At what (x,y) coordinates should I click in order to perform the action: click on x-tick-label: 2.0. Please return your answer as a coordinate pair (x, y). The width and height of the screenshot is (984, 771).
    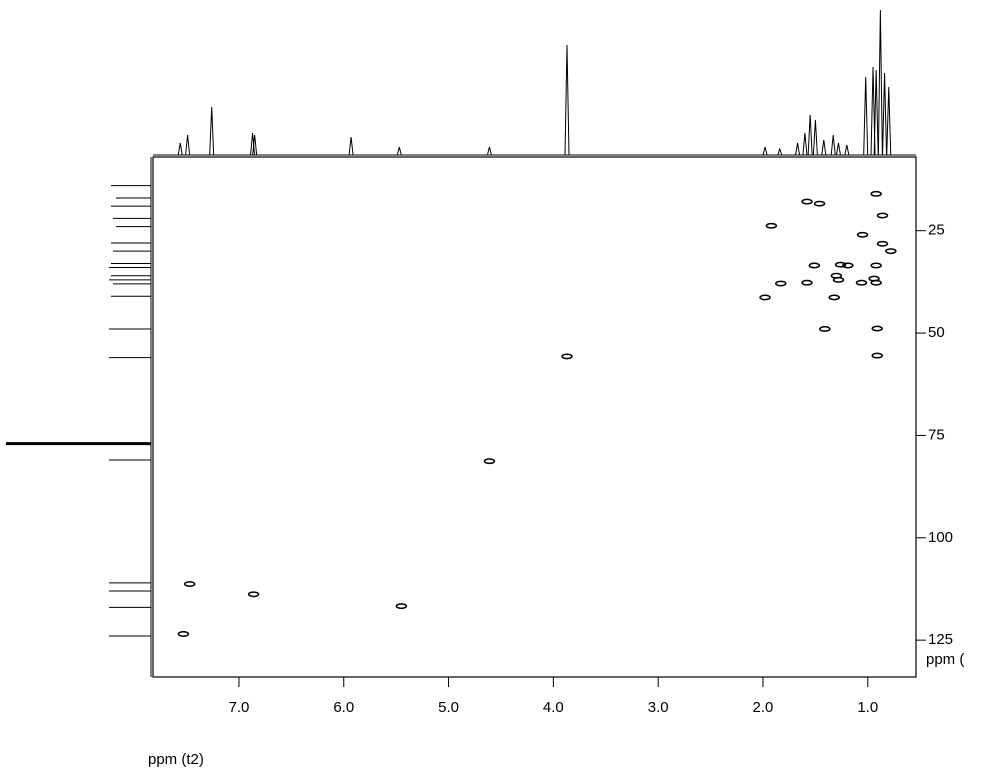
    Looking at the image, I should click on (763, 707).